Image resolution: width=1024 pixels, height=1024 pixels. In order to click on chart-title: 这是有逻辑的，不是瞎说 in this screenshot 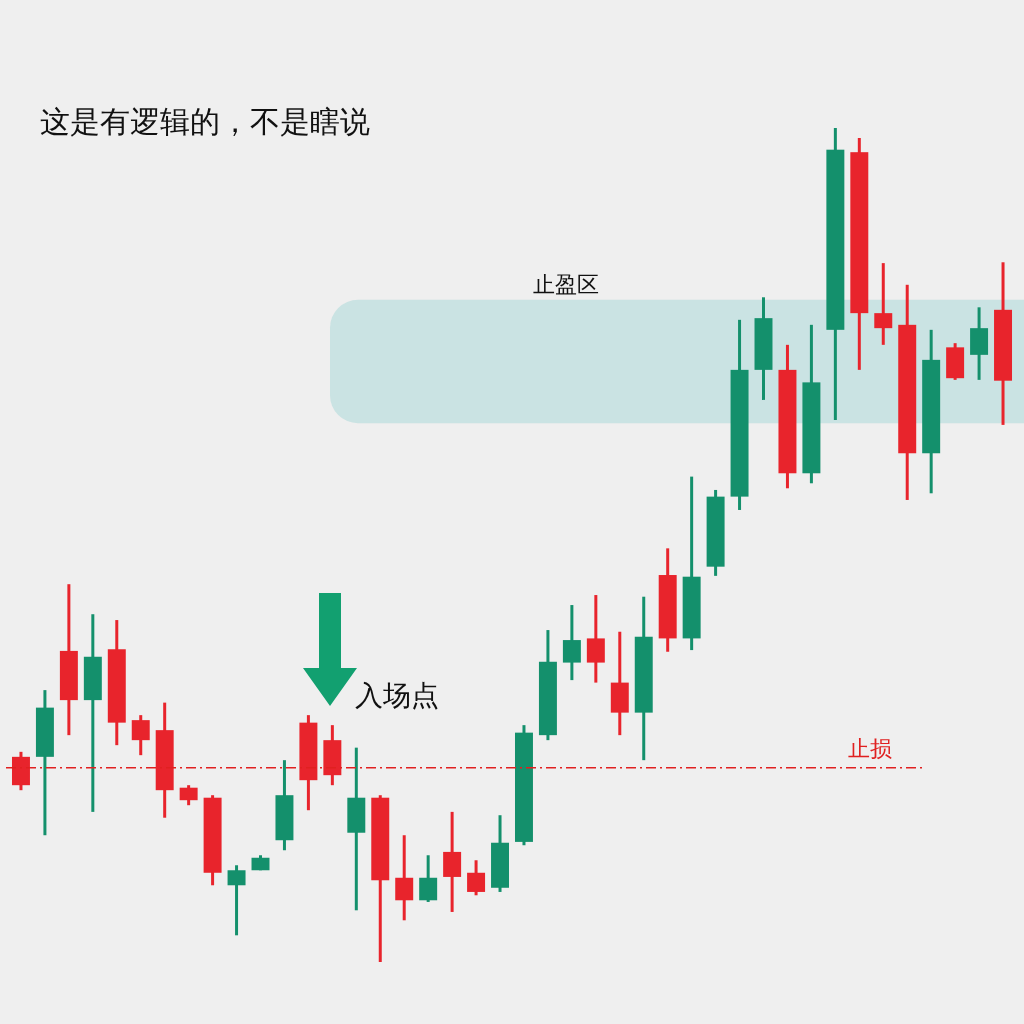, I will do `click(205, 121)`.